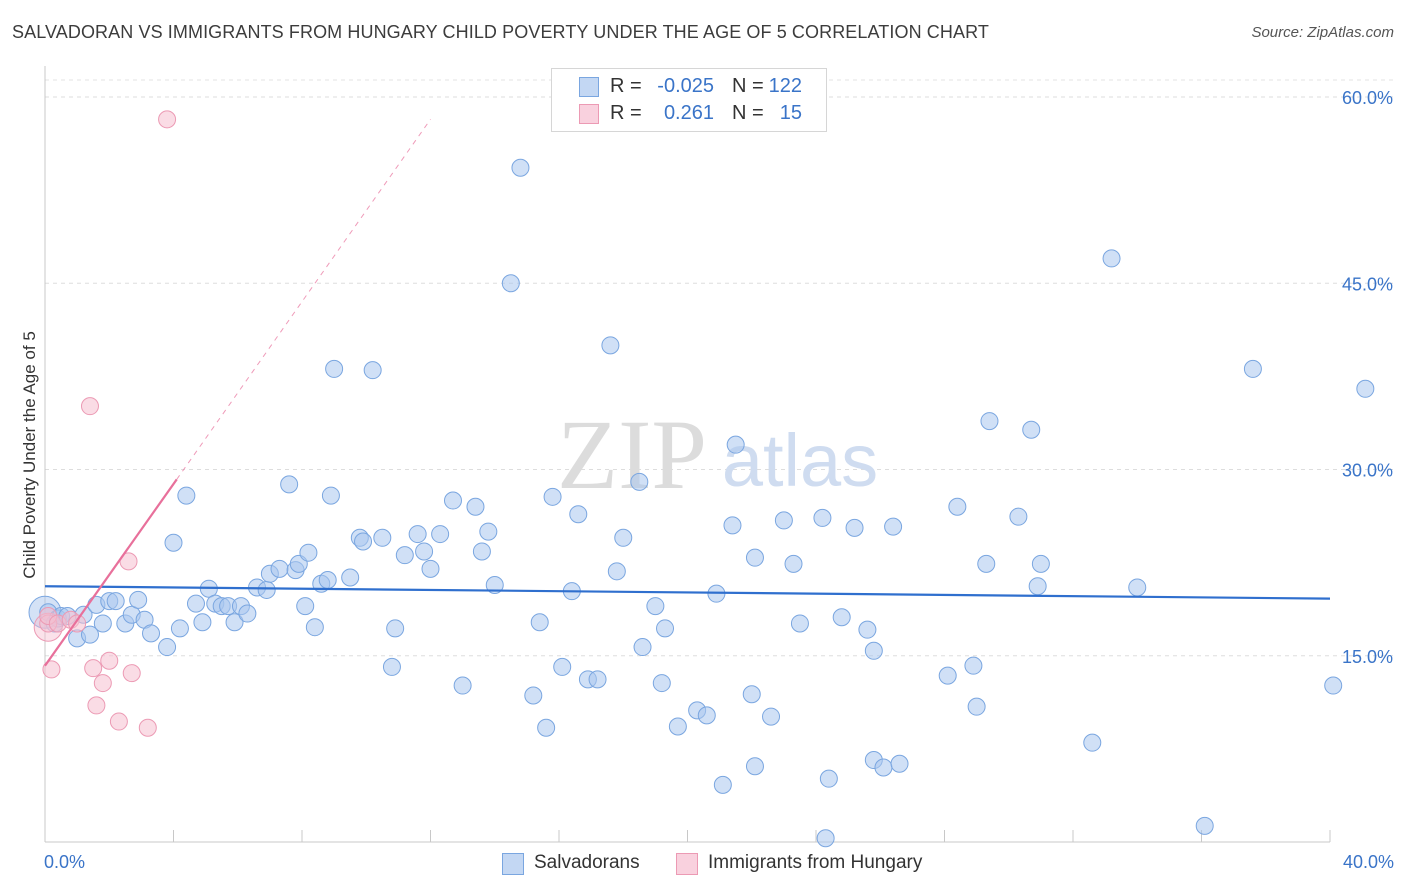 This screenshot has width=1406, height=892. I want to click on legend-n-value: 122, so click(785, 86).